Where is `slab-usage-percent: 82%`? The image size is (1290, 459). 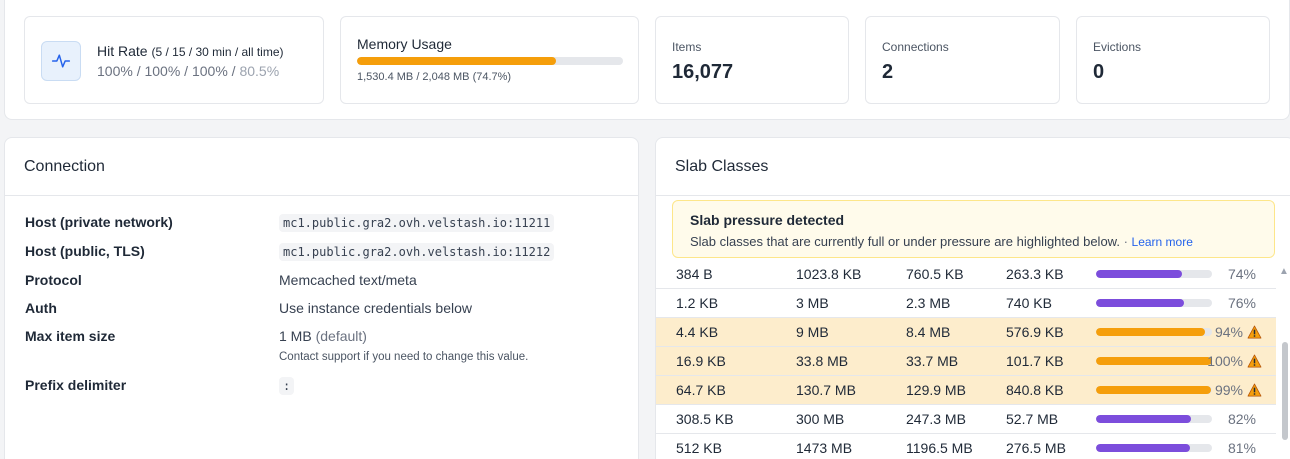 slab-usage-percent: 82% is located at coordinates (1241, 419).